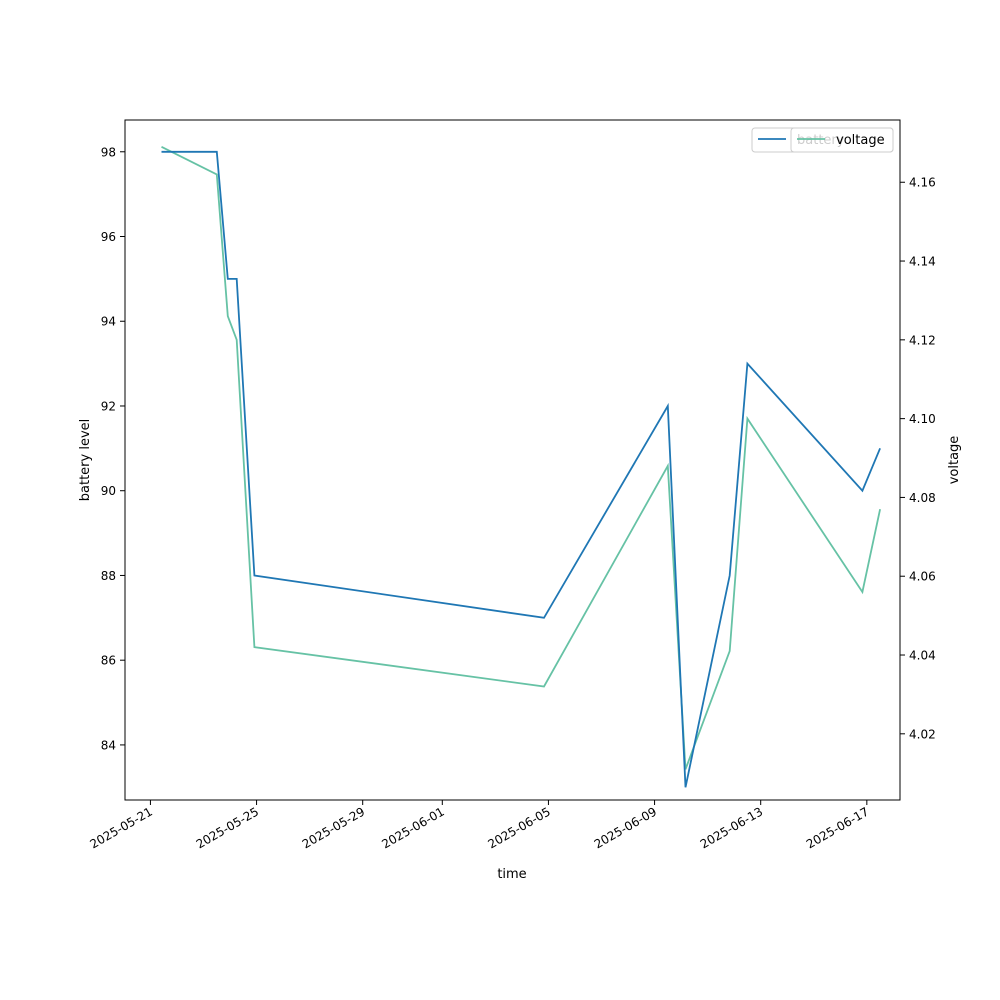 This screenshot has width=1000, height=1000. What do you see at coordinates (108, 576) in the screenshot?
I see `y-left-tick-label: 88` at bounding box center [108, 576].